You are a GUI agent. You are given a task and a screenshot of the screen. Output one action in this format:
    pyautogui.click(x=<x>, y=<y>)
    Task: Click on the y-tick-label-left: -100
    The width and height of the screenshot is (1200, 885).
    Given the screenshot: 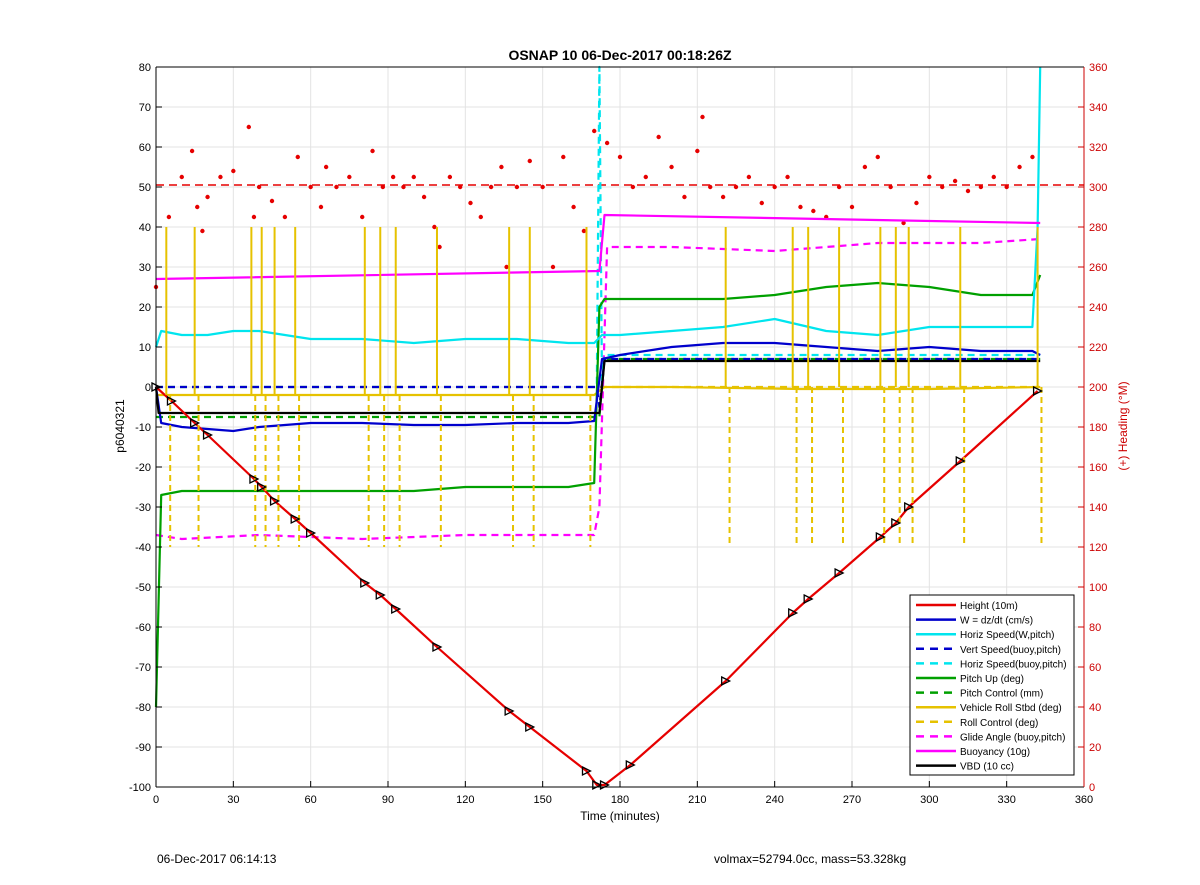 What is the action you would take?
    pyautogui.click(x=140, y=788)
    